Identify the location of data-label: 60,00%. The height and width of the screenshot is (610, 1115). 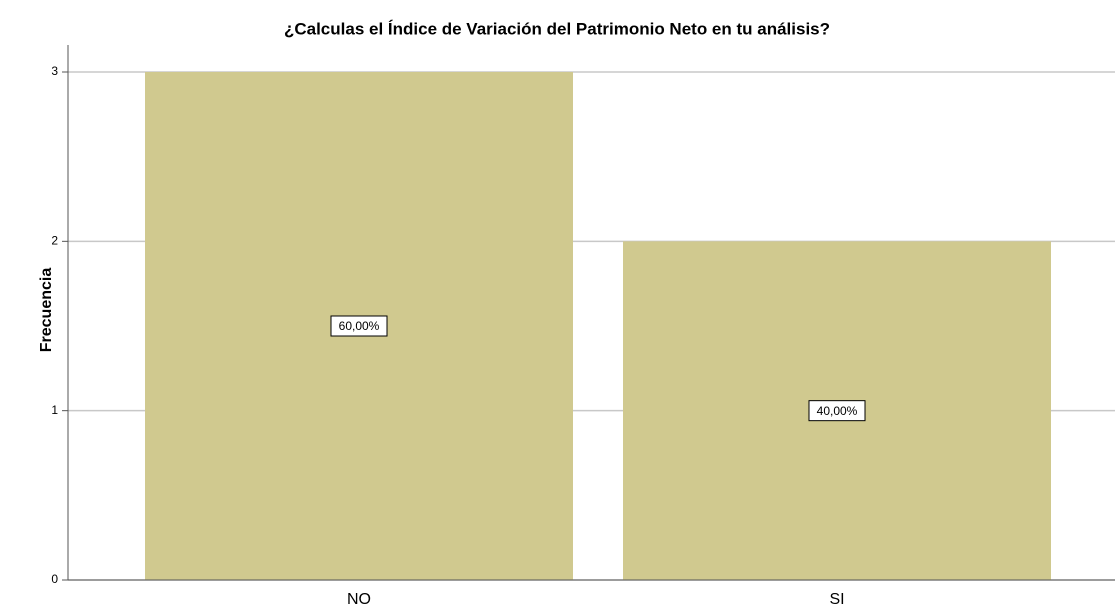
(359, 326).